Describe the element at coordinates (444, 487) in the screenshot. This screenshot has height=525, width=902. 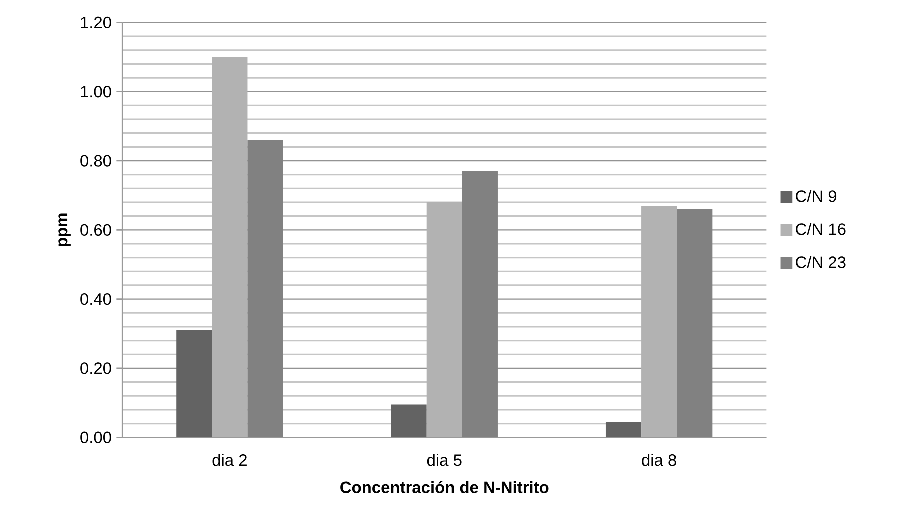
I see `x-axis-title: Concentración de N-Nitrito` at that location.